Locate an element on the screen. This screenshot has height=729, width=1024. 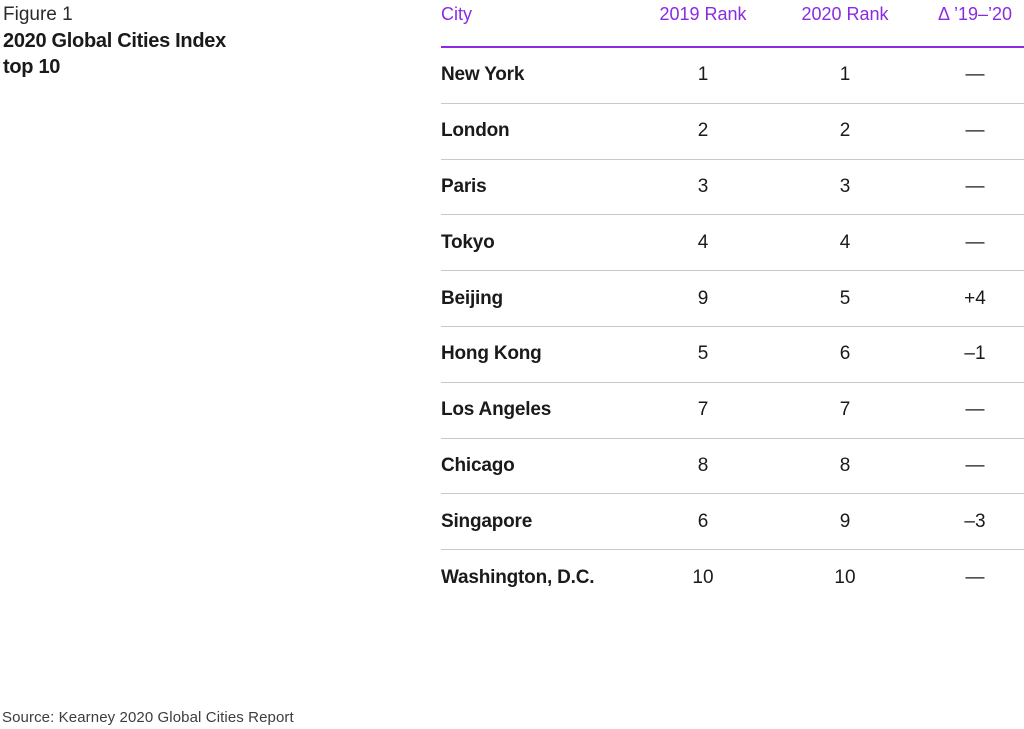
rank-2019-cell: 4 is located at coordinates (703, 242).